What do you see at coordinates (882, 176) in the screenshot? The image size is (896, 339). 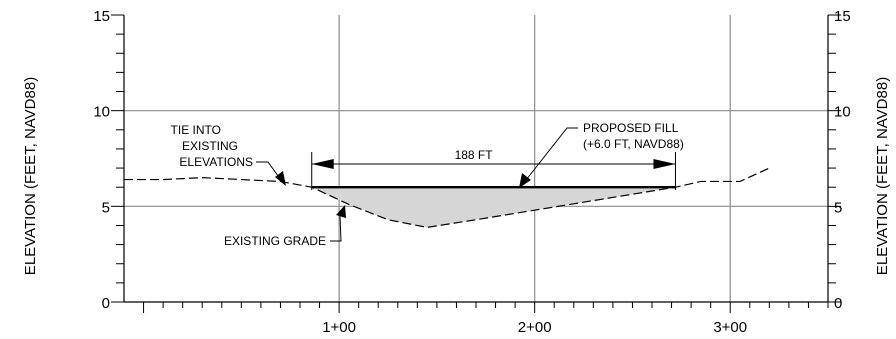 I see `y-axis-title-right: ELEVATION (FEET, NAVD88)` at bounding box center [882, 176].